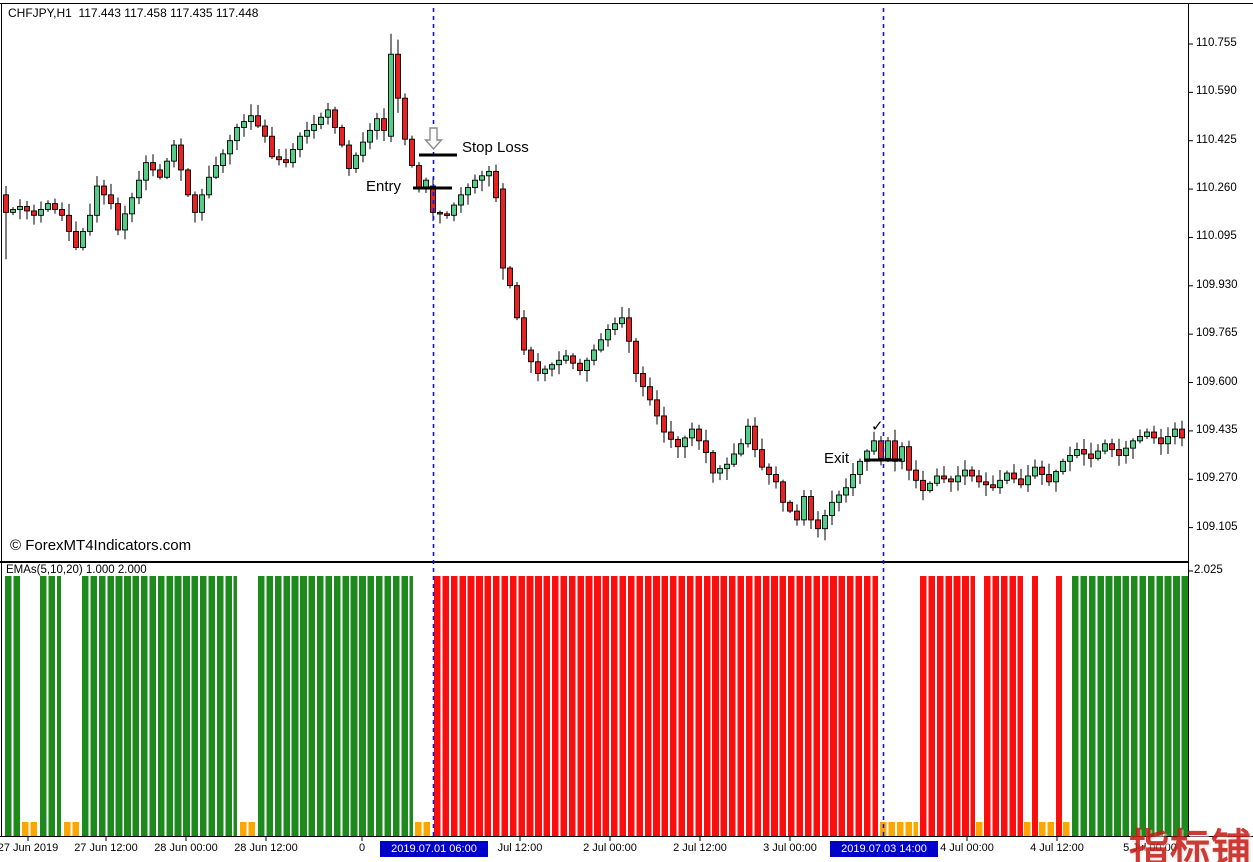  I want to click on time-axis-label: 28 Jun 12:00, so click(266, 848).